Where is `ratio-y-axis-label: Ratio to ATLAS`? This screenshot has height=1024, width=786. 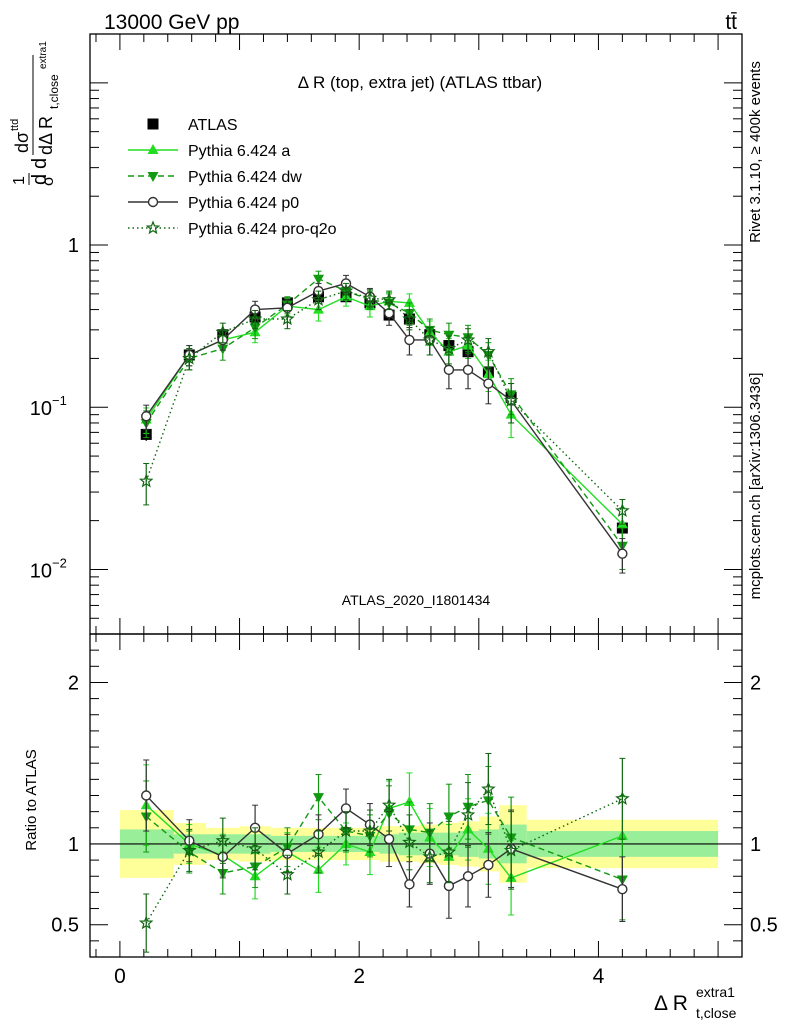
ratio-y-axis-label: Ratio to ATLAS is located at coordinates (31, 799).